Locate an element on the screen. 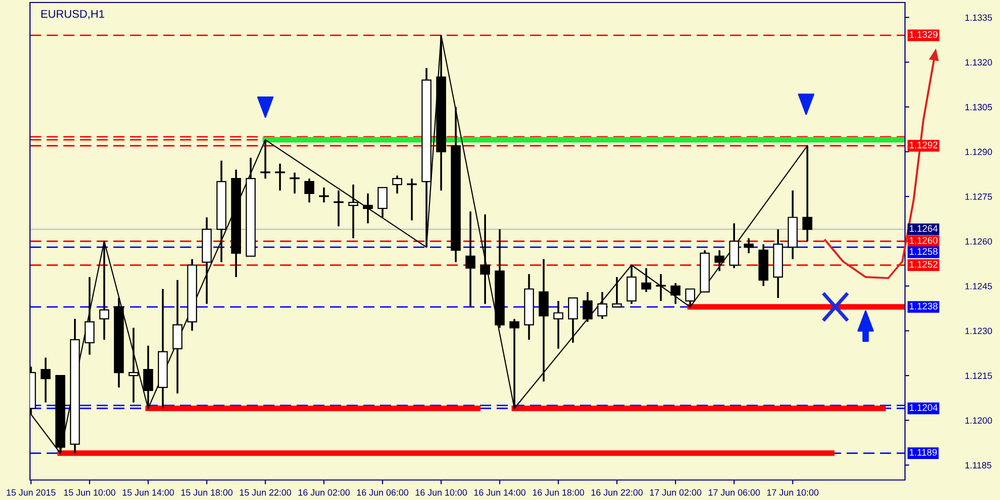 The image size is (1000, 500). x-tick-label: 17 Jun 06:00 is located at coordinates (734, 492).